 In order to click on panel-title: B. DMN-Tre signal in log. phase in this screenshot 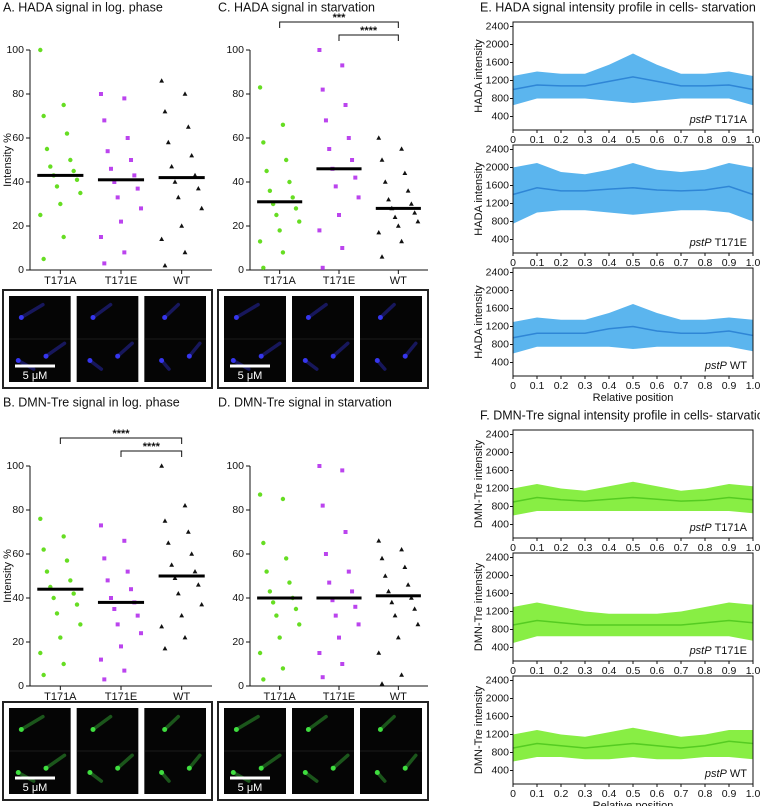, I will do `click(91, 402)`.